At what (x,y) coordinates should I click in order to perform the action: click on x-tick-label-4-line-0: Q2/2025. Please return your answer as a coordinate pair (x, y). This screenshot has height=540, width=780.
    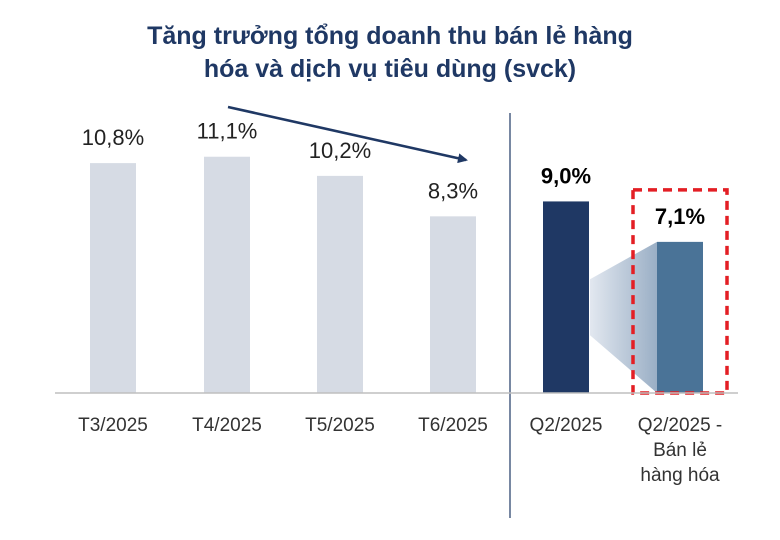
    Looking at the image, I should click on (566, 425).